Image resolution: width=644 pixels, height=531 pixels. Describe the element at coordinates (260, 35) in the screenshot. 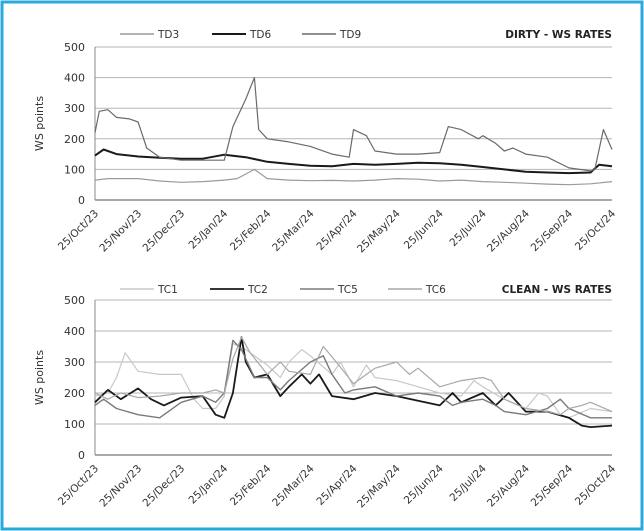

I see `legend-label-td6: TD6` at that location.